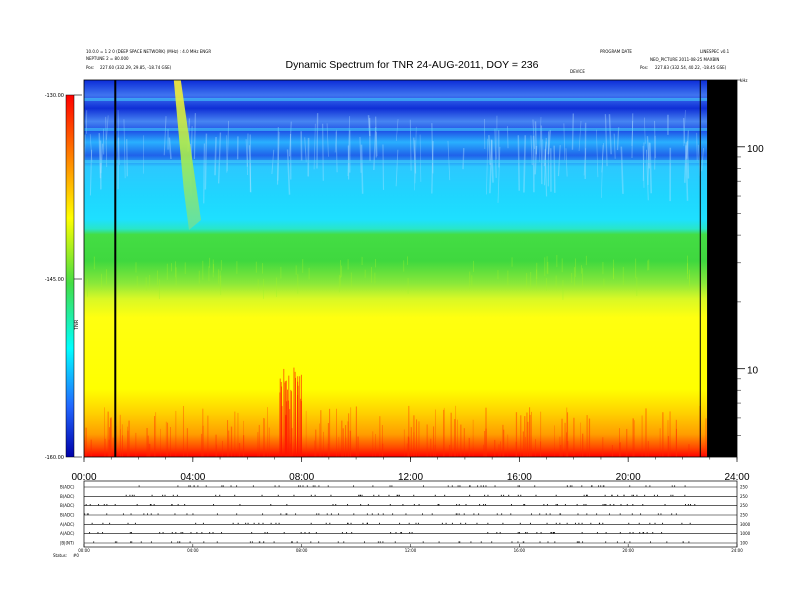 This screenshot has height=612, width=792. What do you see at coordinates (411, 550) in the screenshot?
I see `lower-x-tick-label: 12:00` at bounding box center [411, 550].